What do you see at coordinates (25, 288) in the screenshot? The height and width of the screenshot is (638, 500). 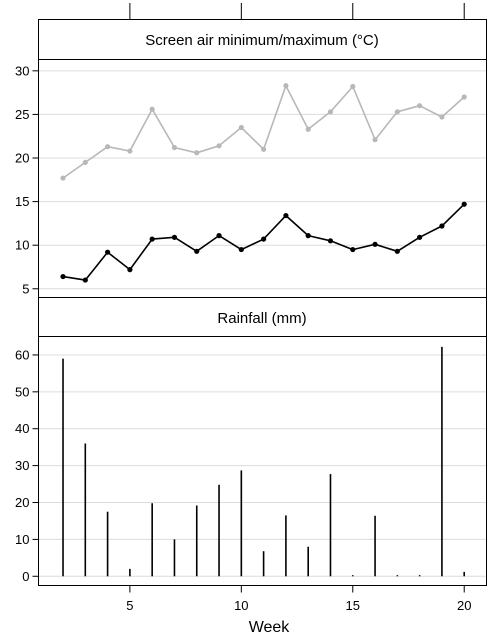 I see `y-tick-label: 5` at bounding box center [25, 288].